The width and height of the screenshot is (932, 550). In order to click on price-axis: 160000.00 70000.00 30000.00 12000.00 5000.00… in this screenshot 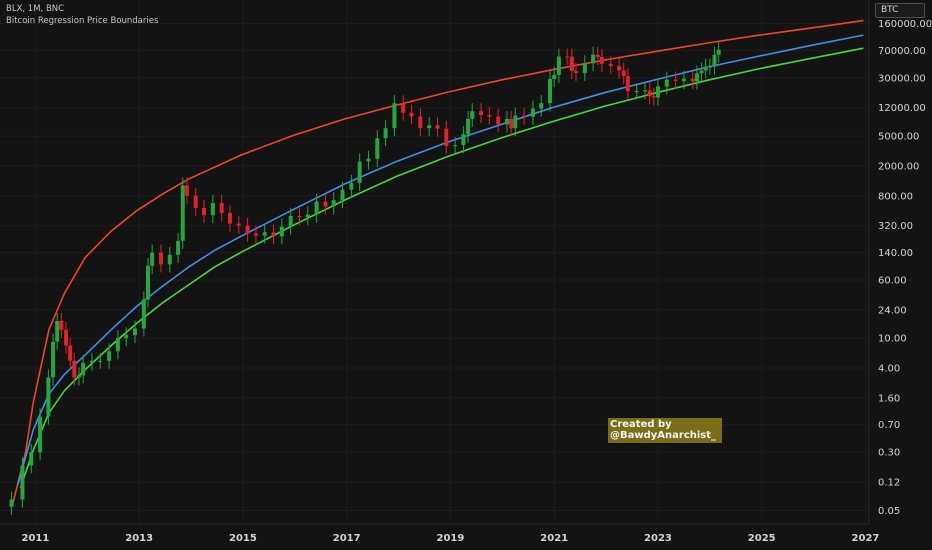, I will do `click(905, 268)`.